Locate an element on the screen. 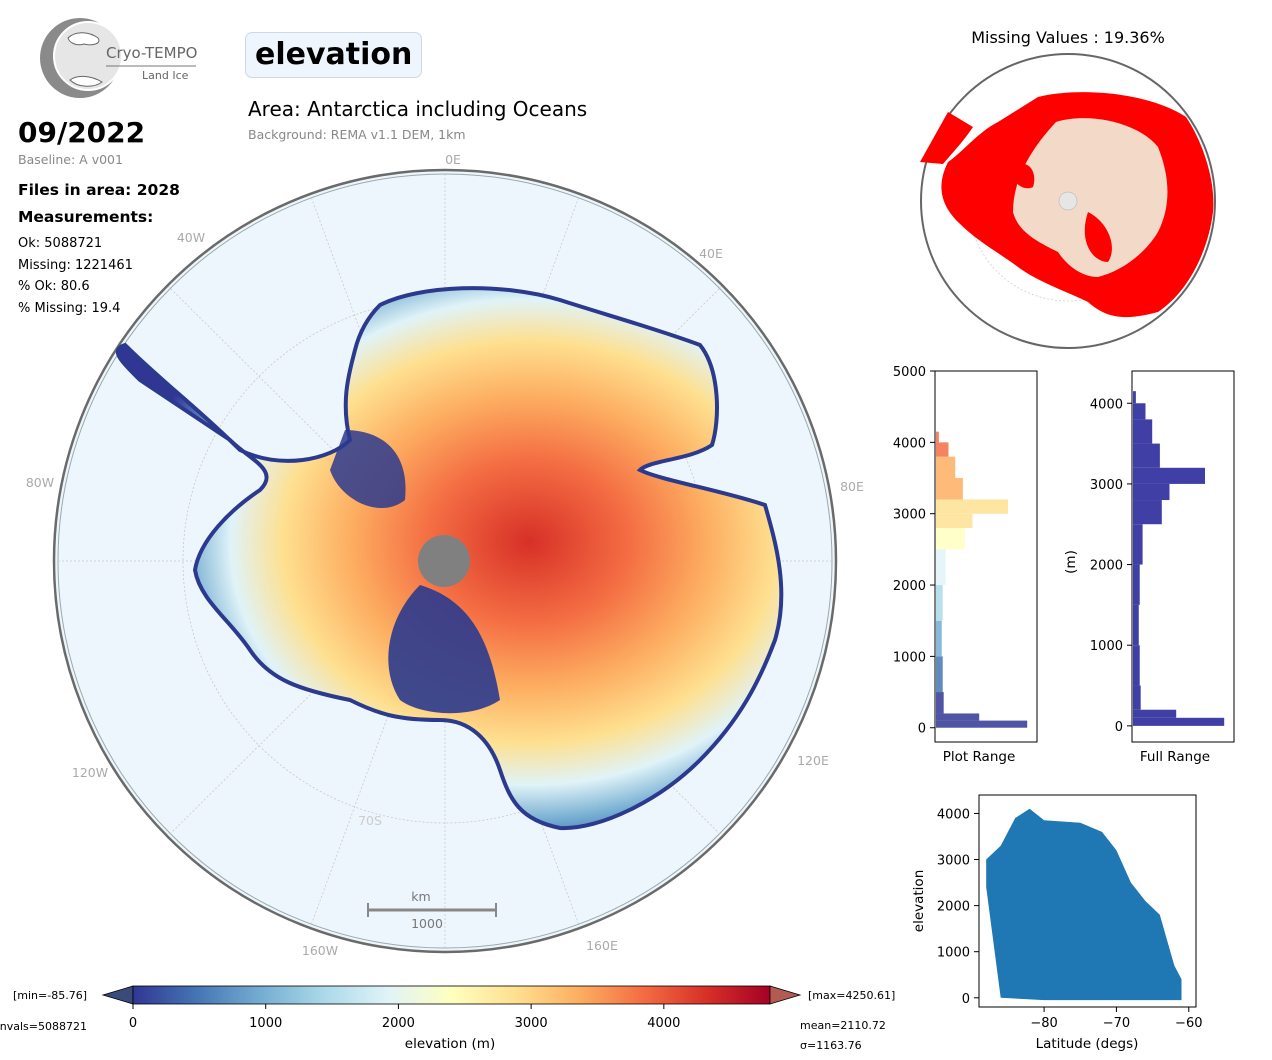 The image size is (1272, 1060). baseline-label: Baseline: A v001 is located at coordinates (70, 159).